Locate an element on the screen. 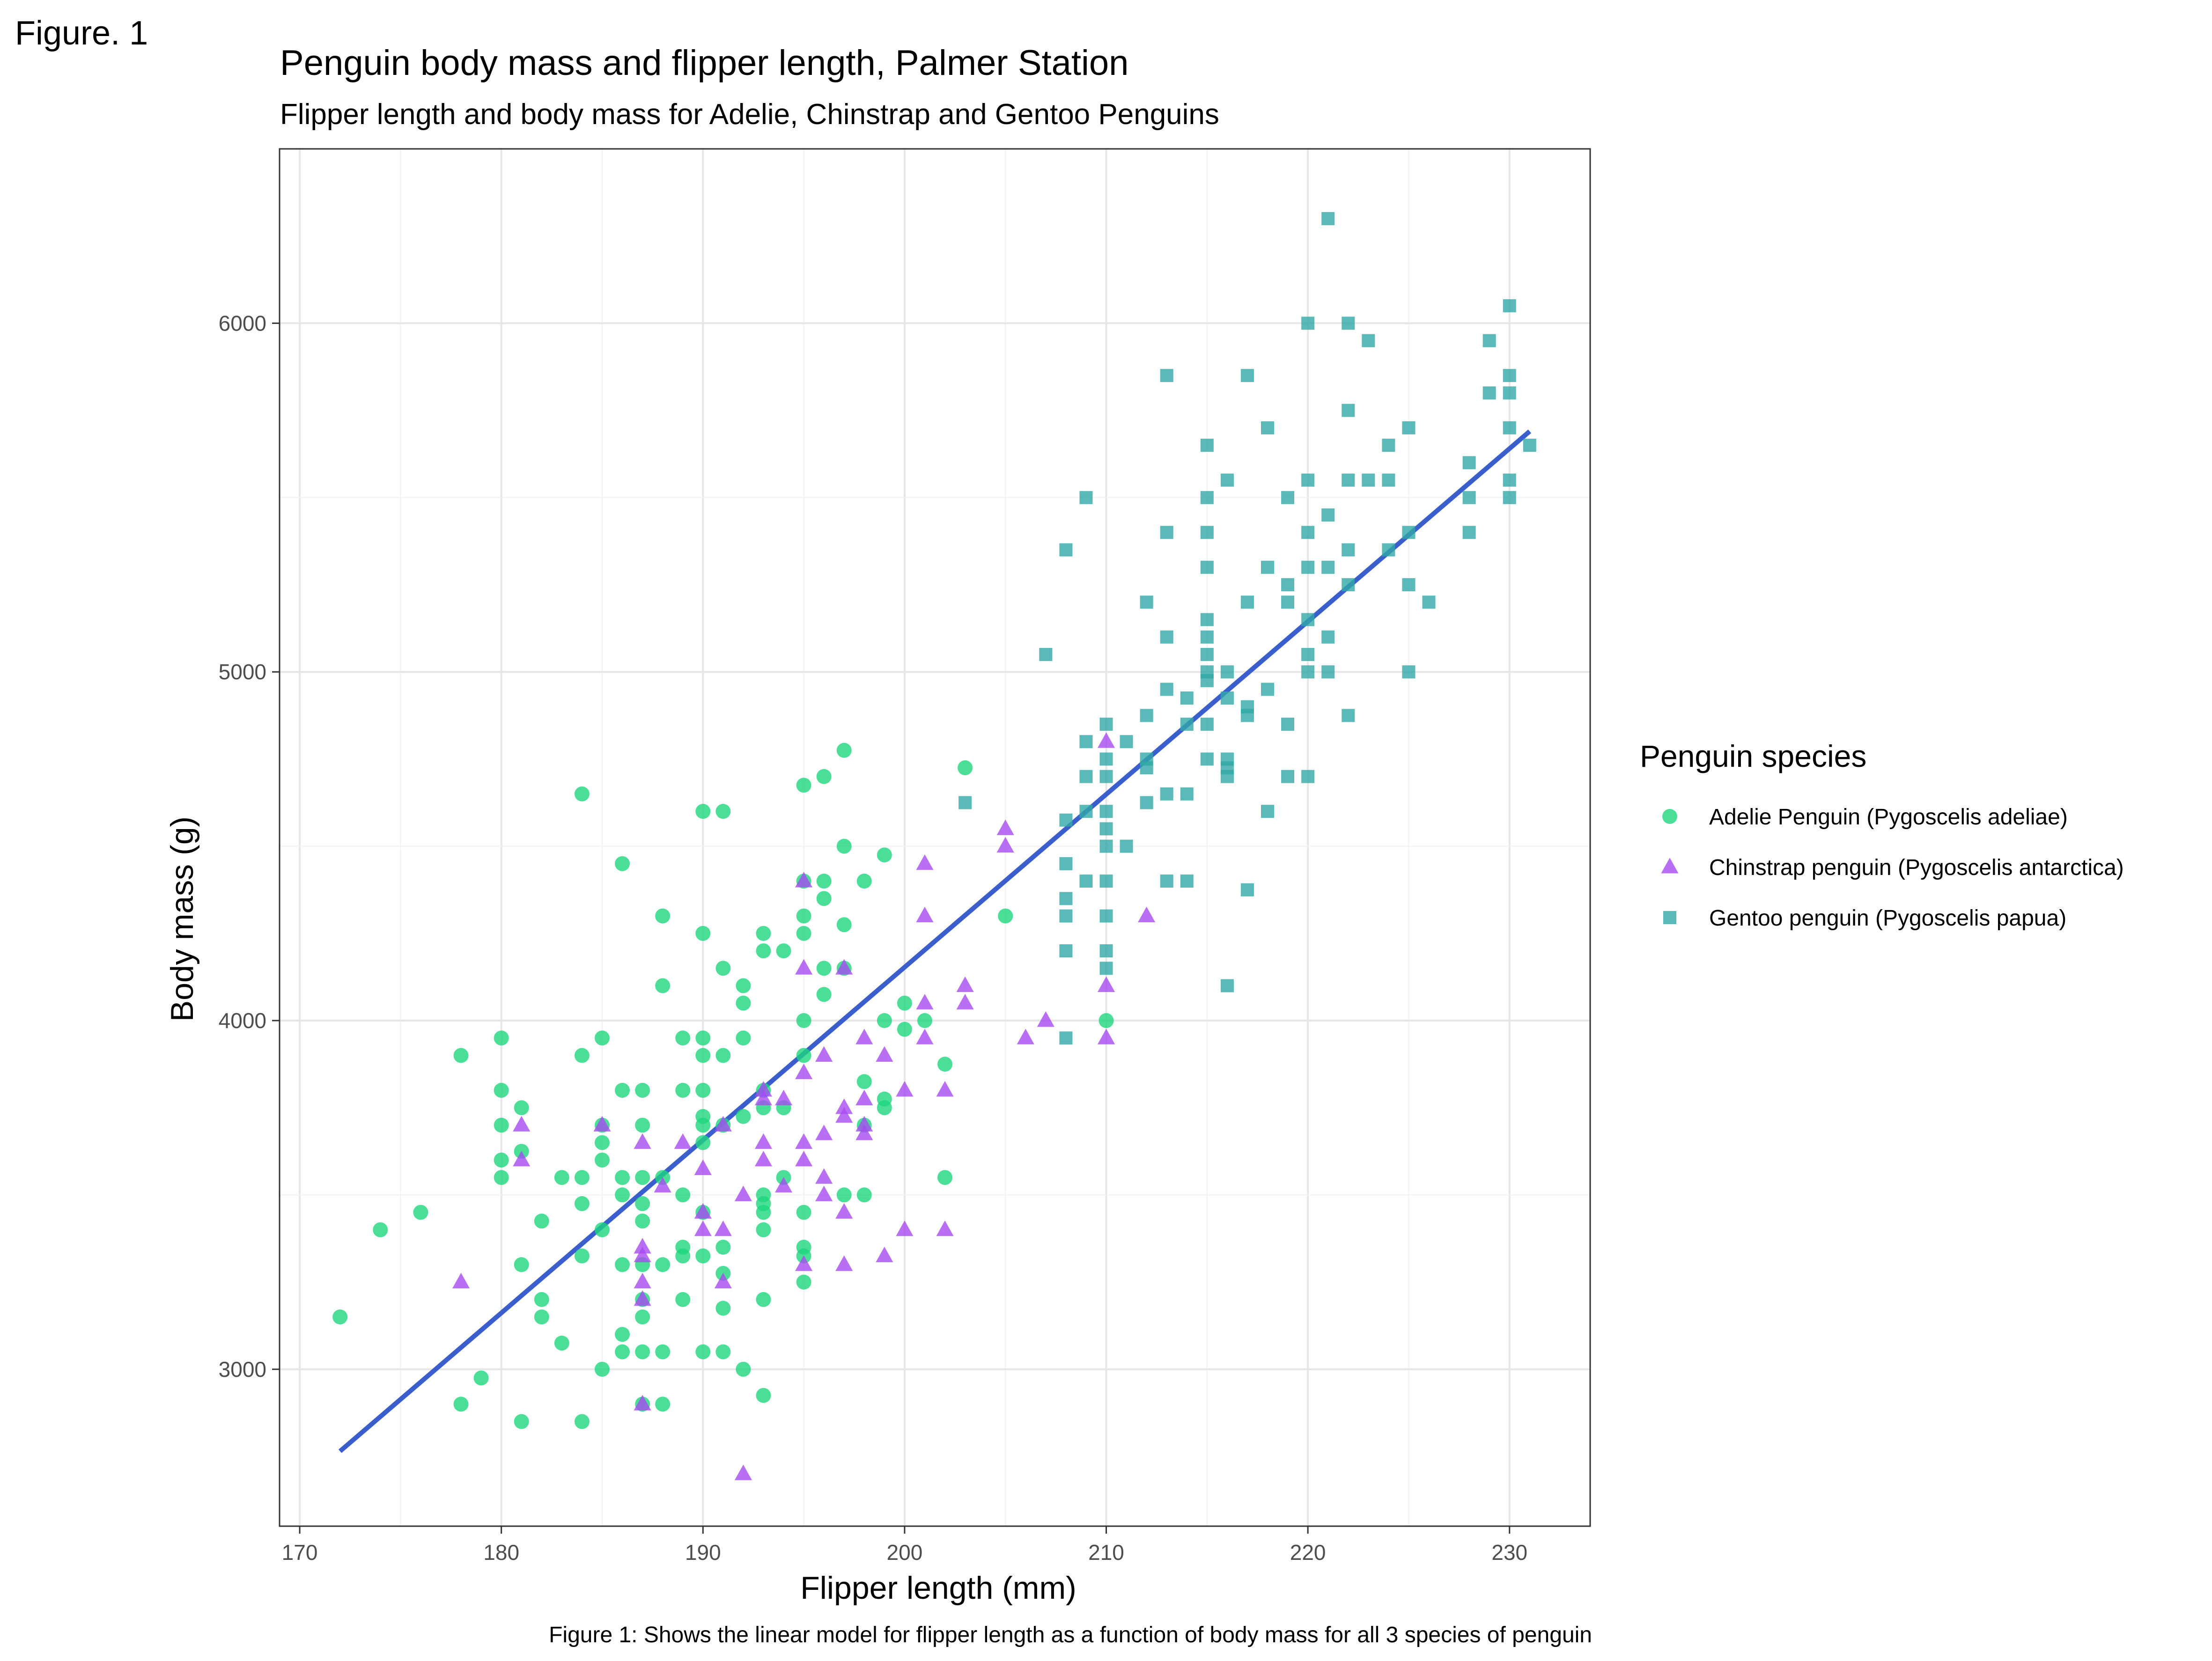 This screenshot has width=2212, height=1661. series-gentoo is located at coordinates (1247, 628).